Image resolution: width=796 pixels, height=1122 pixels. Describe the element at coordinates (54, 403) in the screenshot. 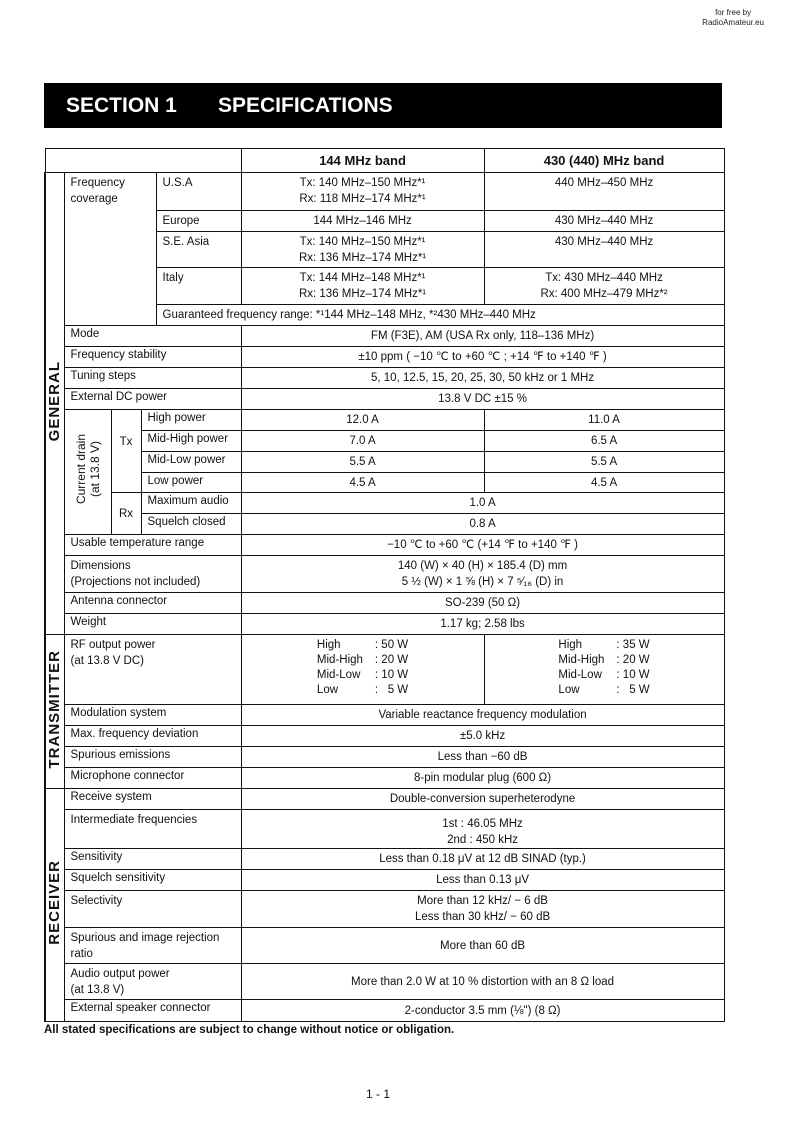

I see `section-general: GENERAL` at that location.